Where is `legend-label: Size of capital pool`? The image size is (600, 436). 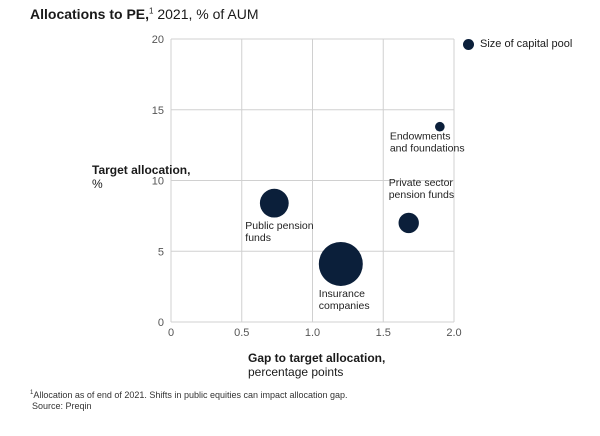
legend-label: Size of capital pool is located at coordinates (526, 44).